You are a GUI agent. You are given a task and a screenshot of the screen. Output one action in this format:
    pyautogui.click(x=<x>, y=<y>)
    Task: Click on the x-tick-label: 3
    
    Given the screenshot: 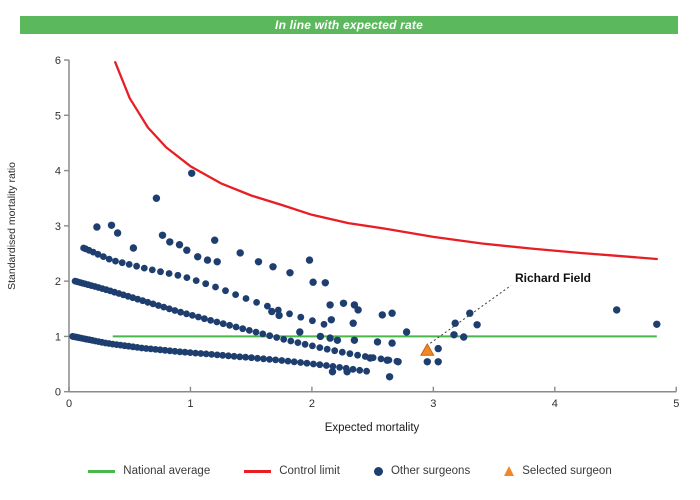 What is the action you would take?
    pyautogui.click(x=433, y=404)
    